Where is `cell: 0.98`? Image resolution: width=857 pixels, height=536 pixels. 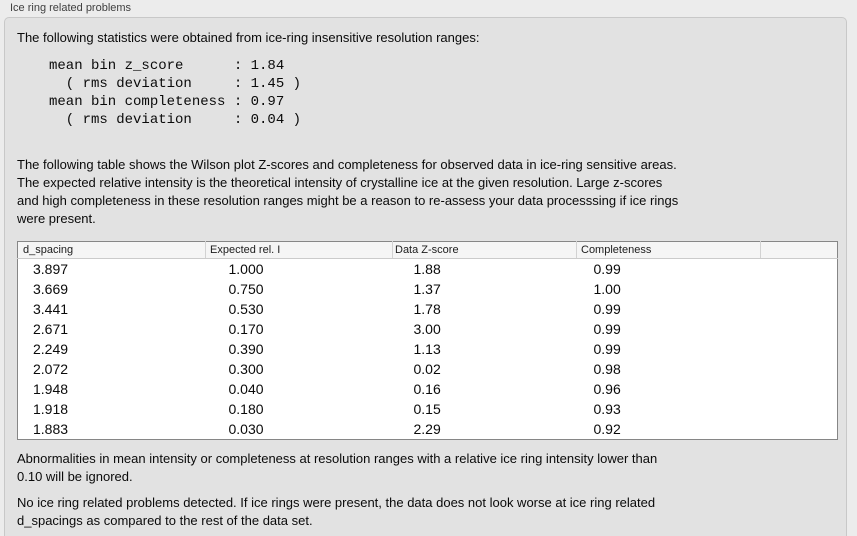 cell: 0.98 is located at coordinates (607, 369).